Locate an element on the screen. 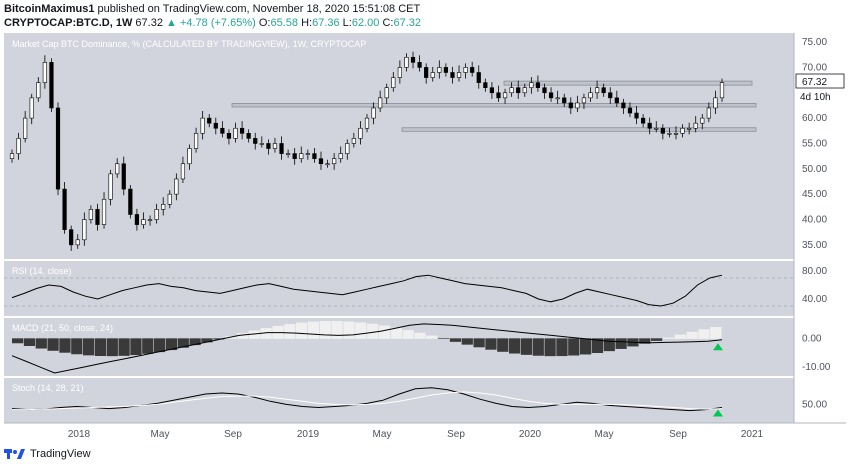  open-label: O: is located at coordinates (264, 23).